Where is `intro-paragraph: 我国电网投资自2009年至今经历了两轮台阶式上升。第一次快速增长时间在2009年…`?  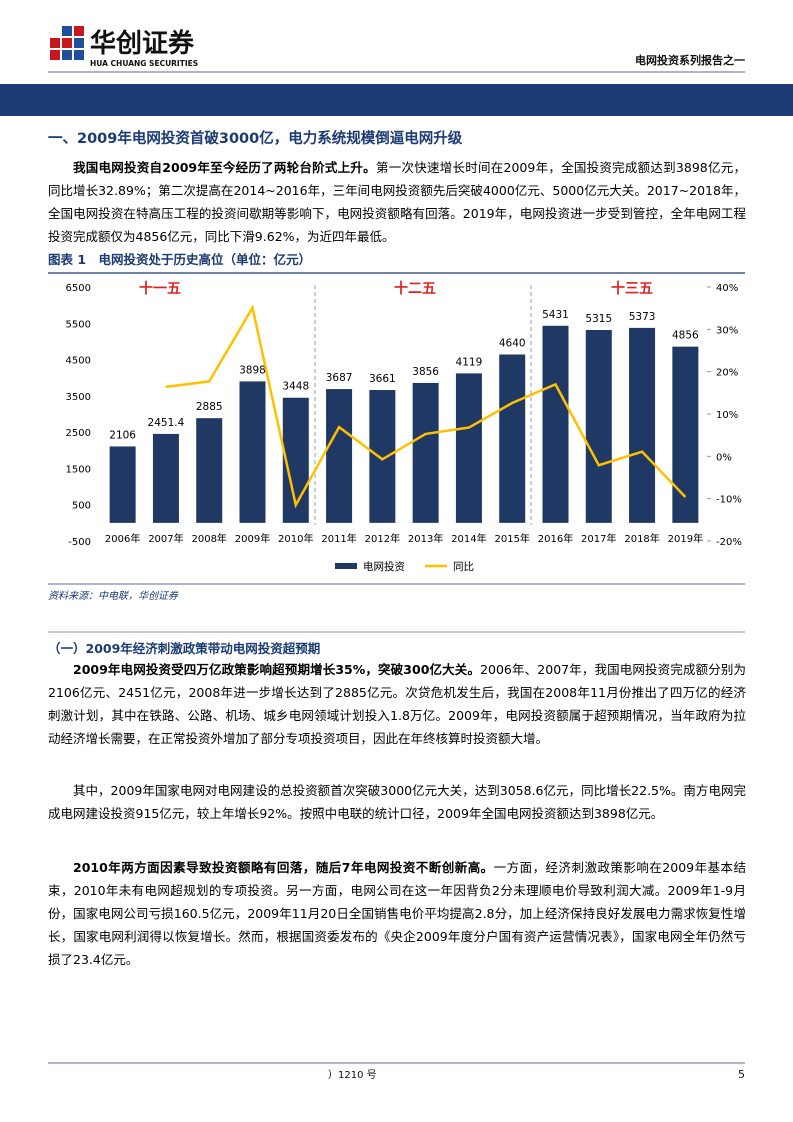
intro-paragraph: 我国电网投资自2009年至今经历了两轮台阶式上升。第一次快速增长时间在2009年… is located at coordinates (397, 202).